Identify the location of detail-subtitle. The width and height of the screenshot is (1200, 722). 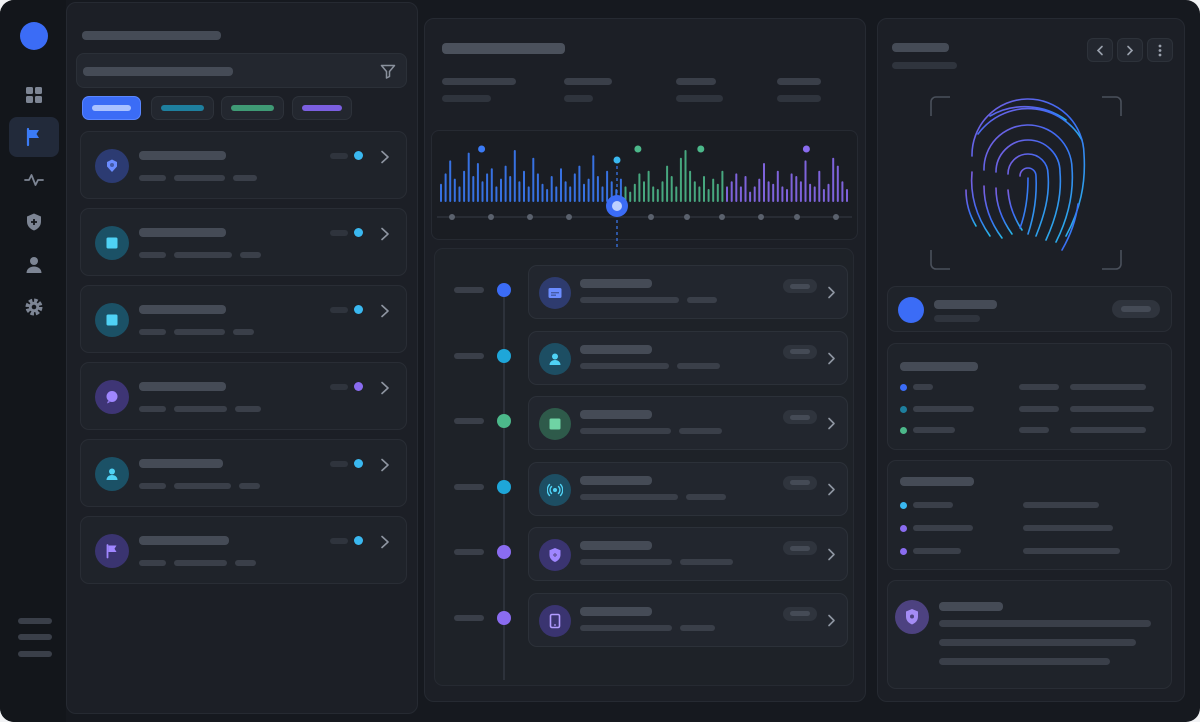
(924, 65).